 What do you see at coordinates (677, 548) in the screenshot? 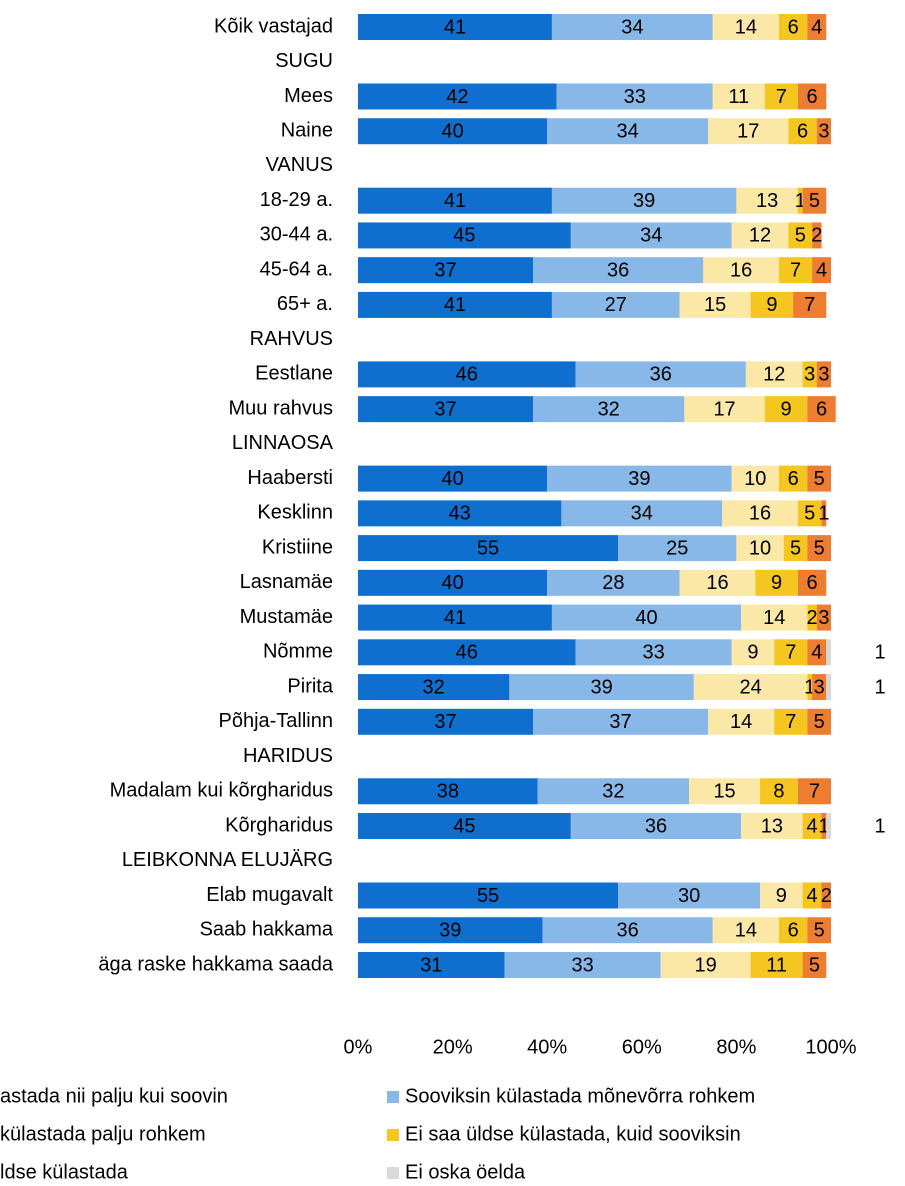
I see `data-label: 25` at bounding box center [677, 548].